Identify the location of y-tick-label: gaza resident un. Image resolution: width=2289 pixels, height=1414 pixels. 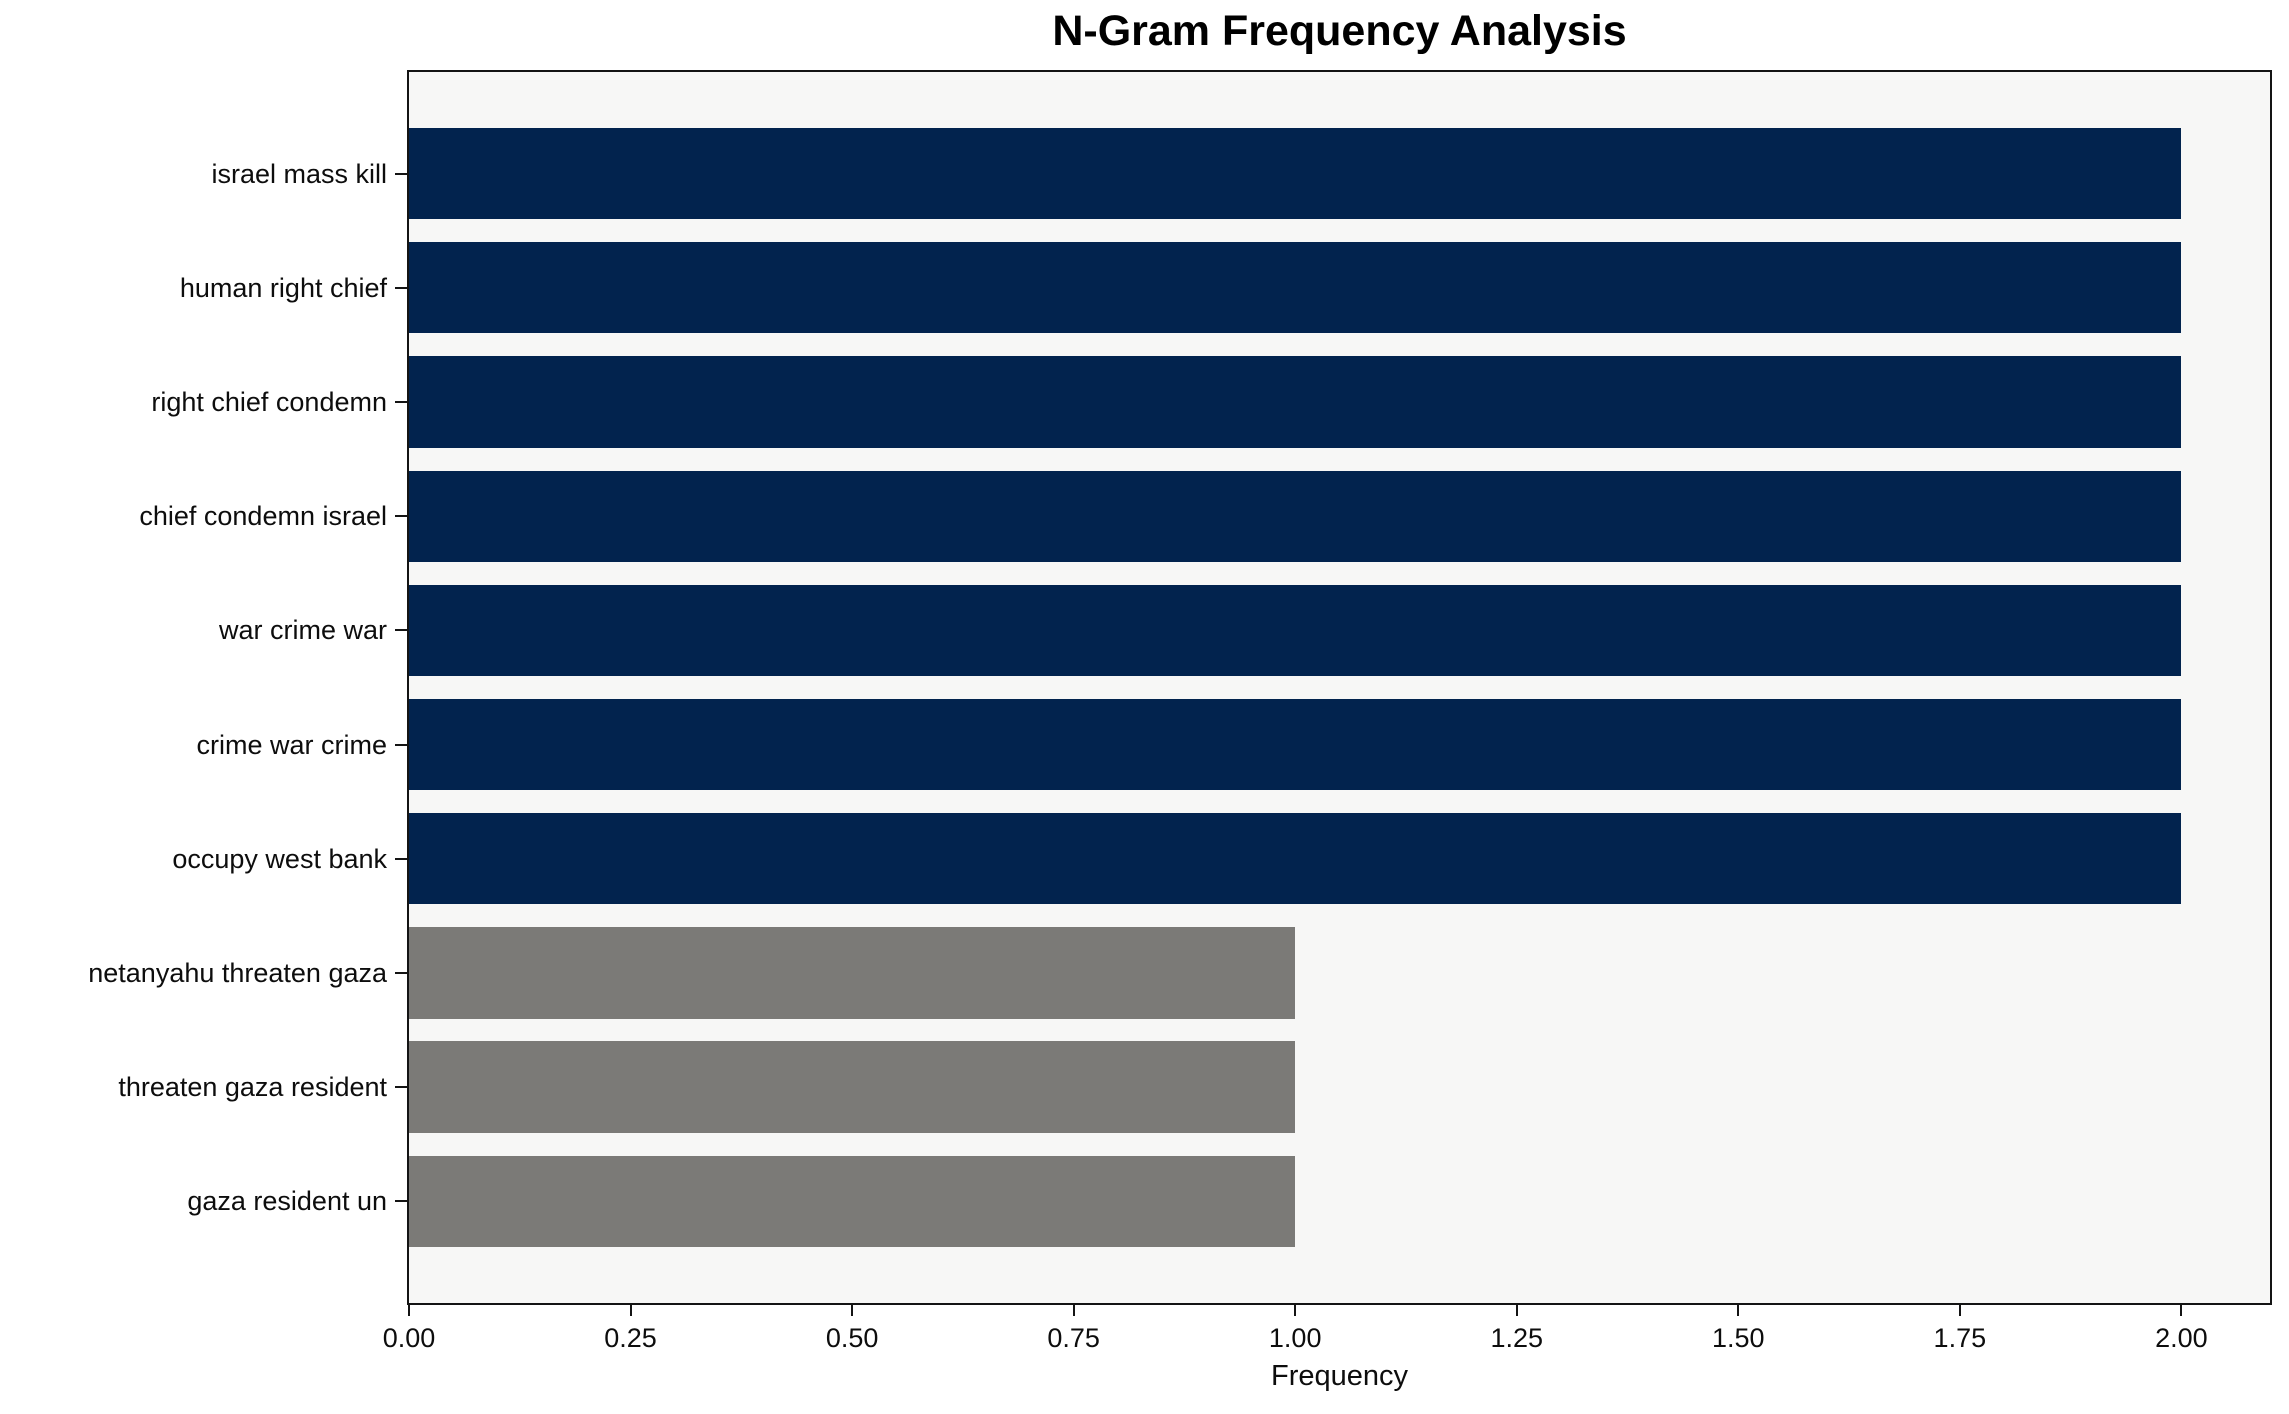
(287, 1201).